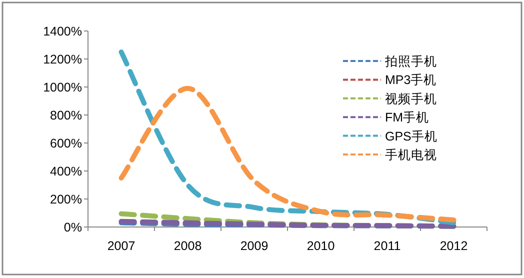  What do you see at coordinates (62, 59) in the screenshot?
I see `y-tick-label: 1200%` at bounding box center [62, 59].